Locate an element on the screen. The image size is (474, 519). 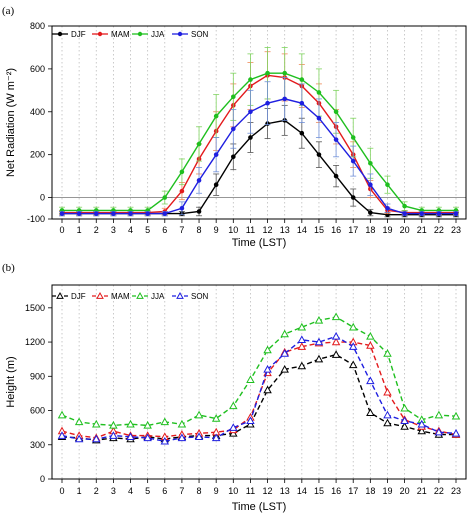
legend-marker-jja is located at coordinates (140, 34).